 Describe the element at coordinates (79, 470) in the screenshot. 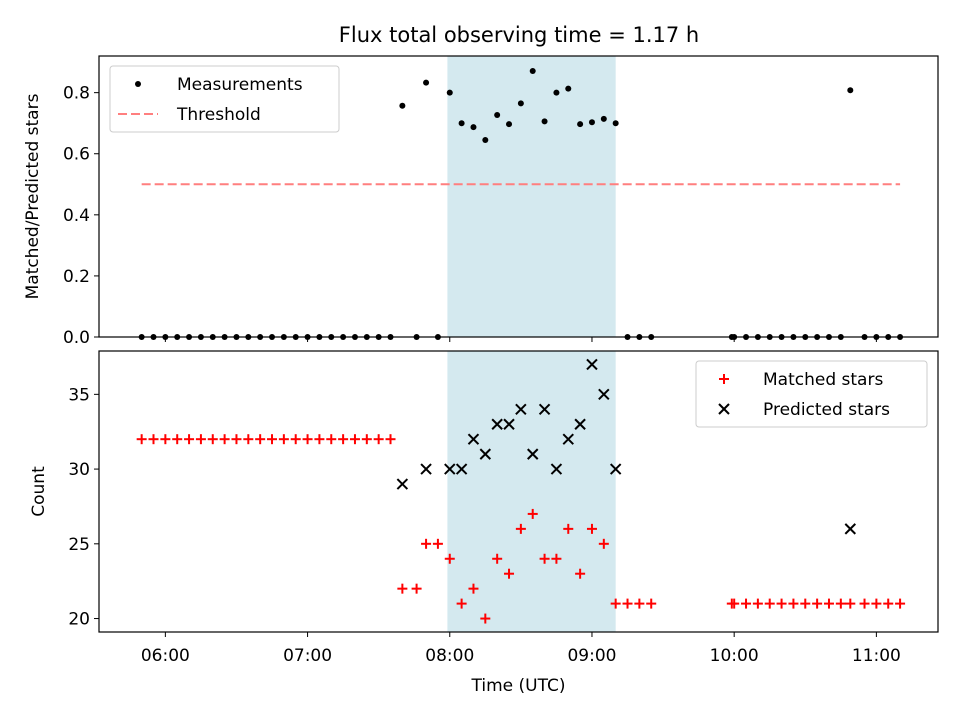

I see `y-tick-label: 30` at that location.